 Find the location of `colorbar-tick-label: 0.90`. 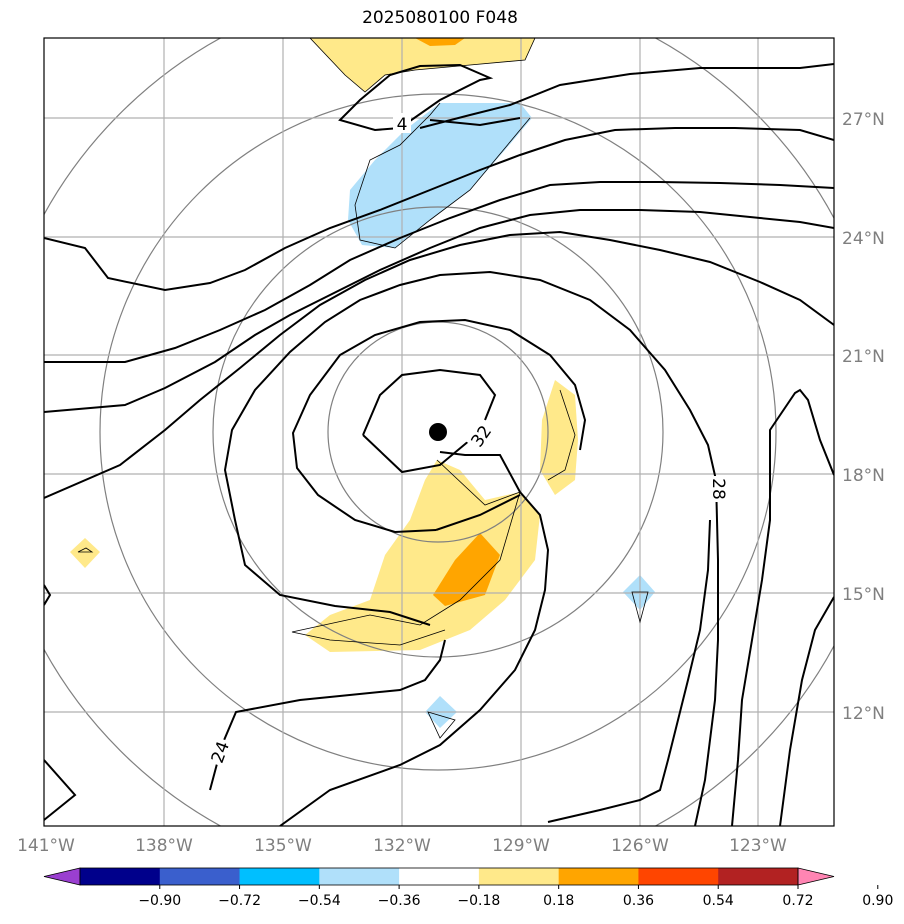

colorbar-tick-label: 0.90 is located at coordinates (877, 901).